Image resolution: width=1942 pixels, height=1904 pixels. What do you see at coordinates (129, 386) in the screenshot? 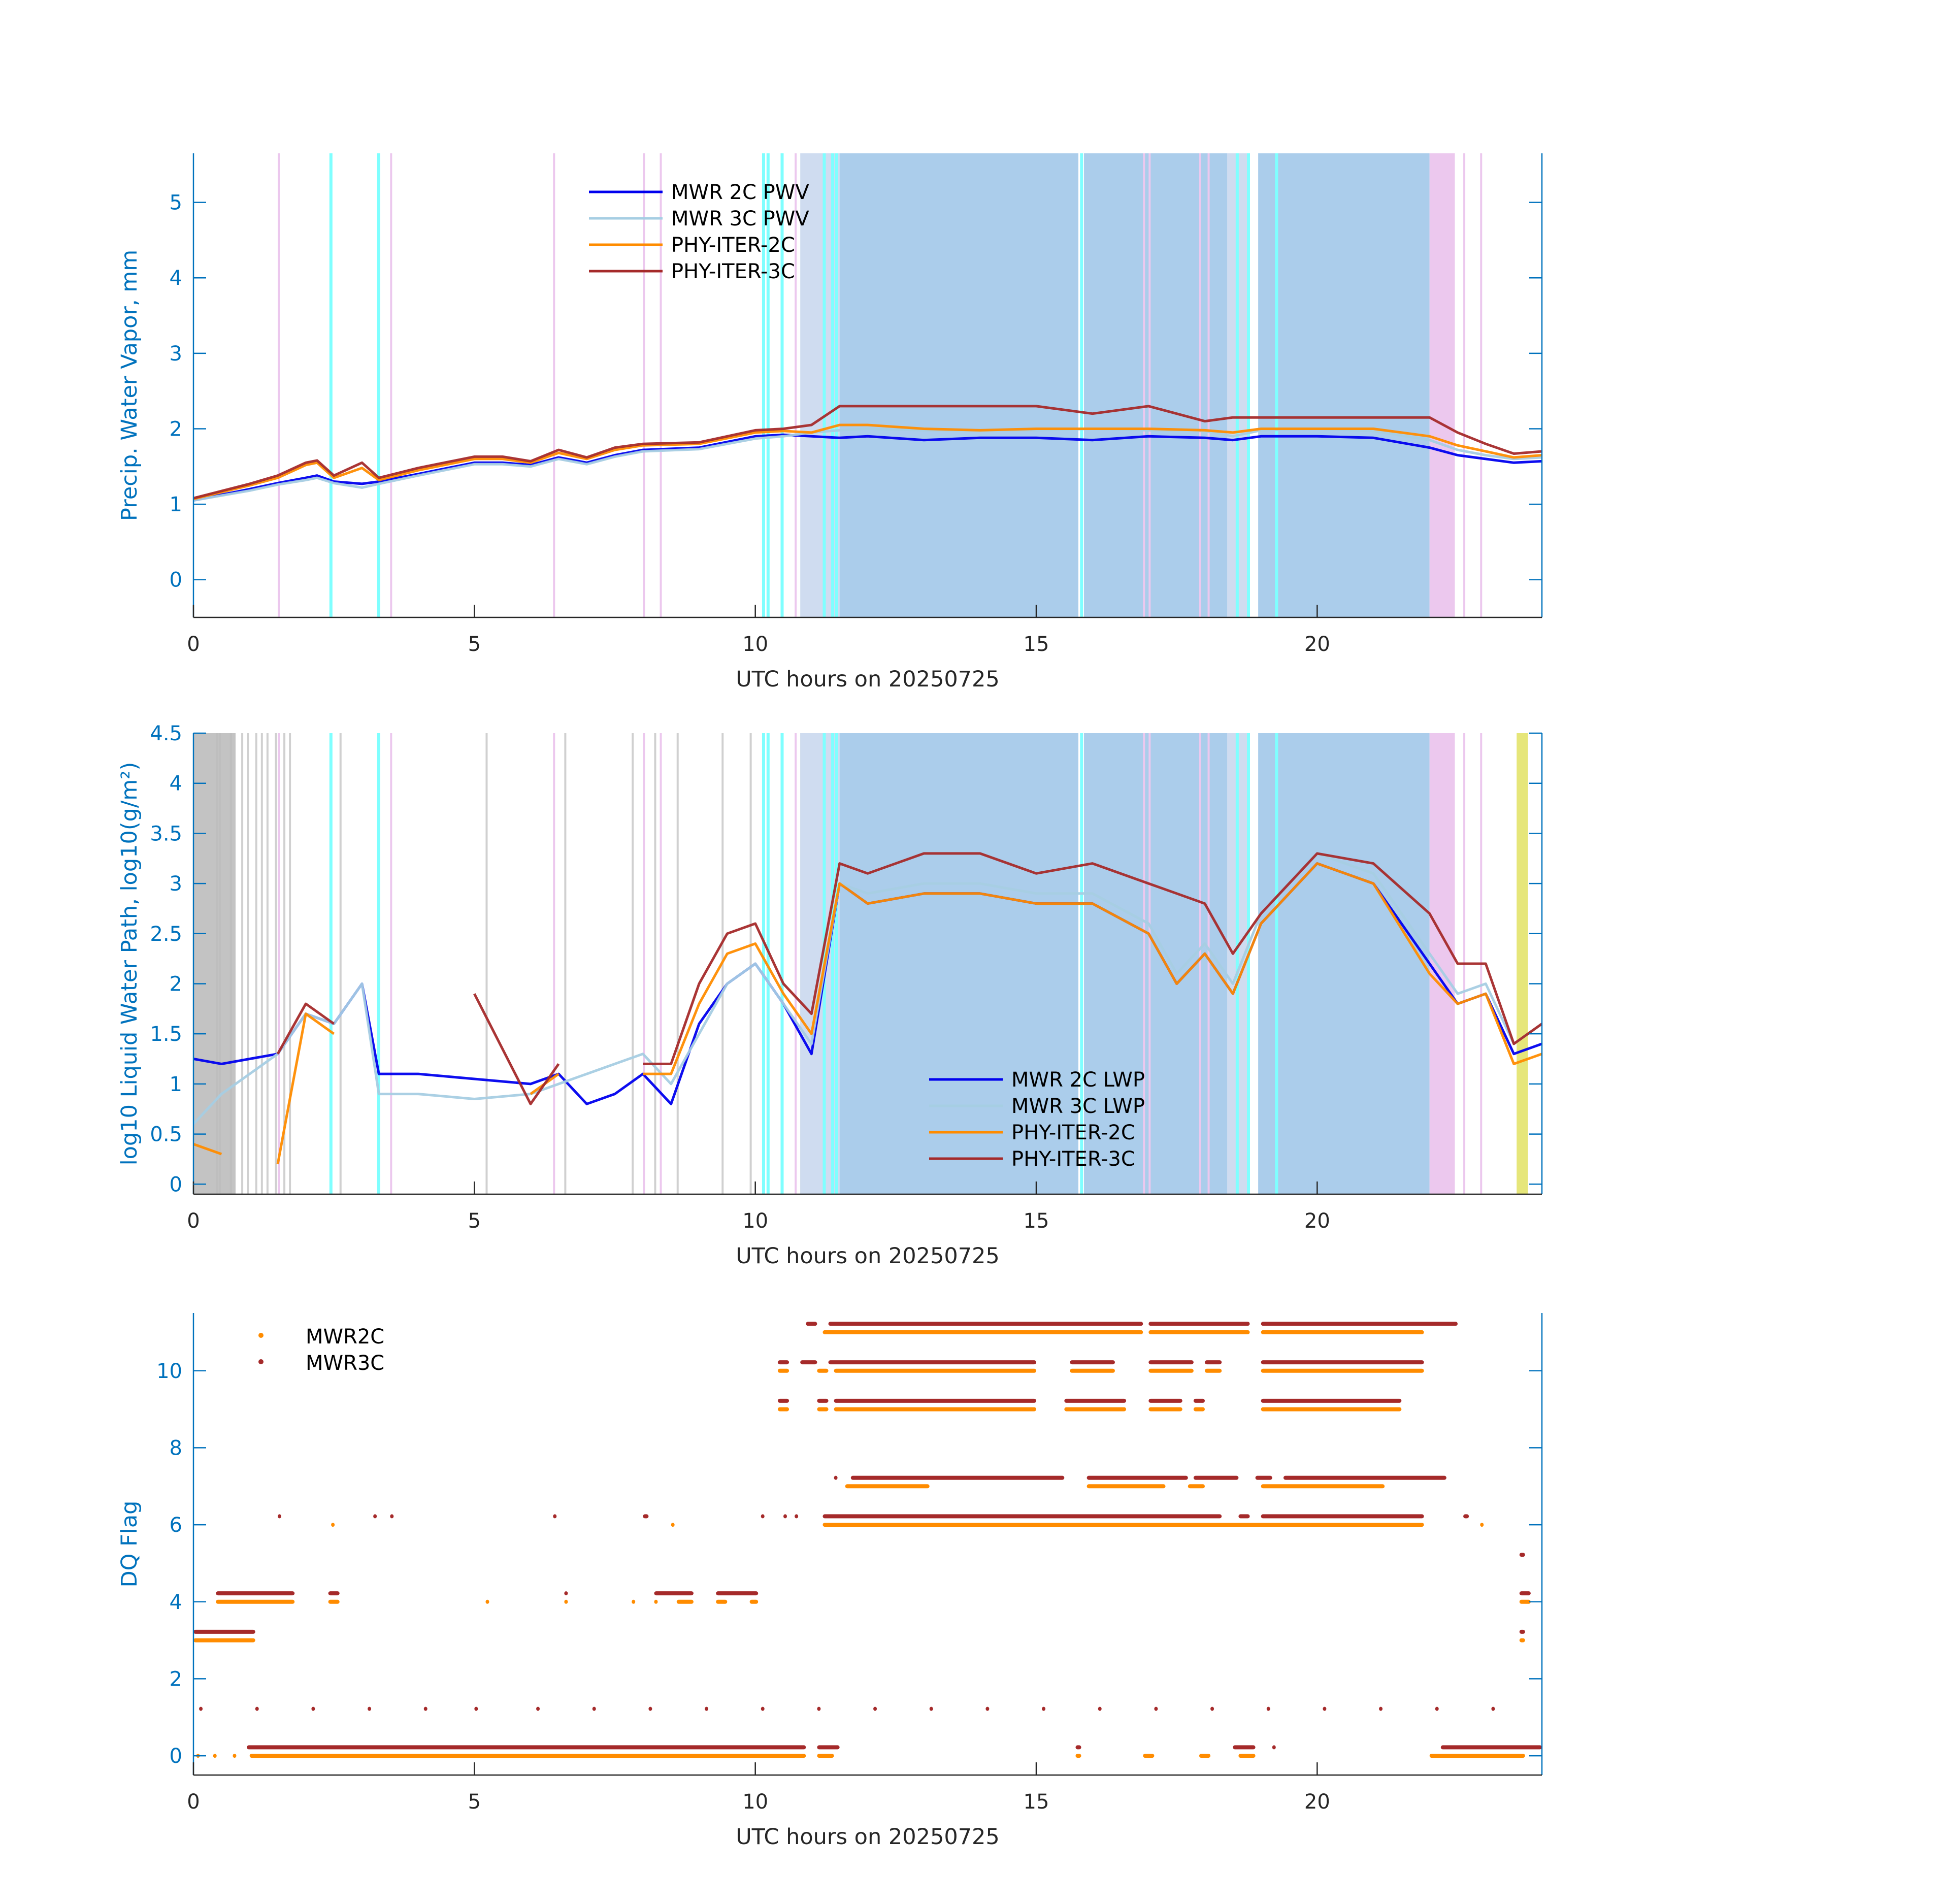
I see `y-axis-label: Precip. Water Vapor, mm` at bounding box center [129, 386].